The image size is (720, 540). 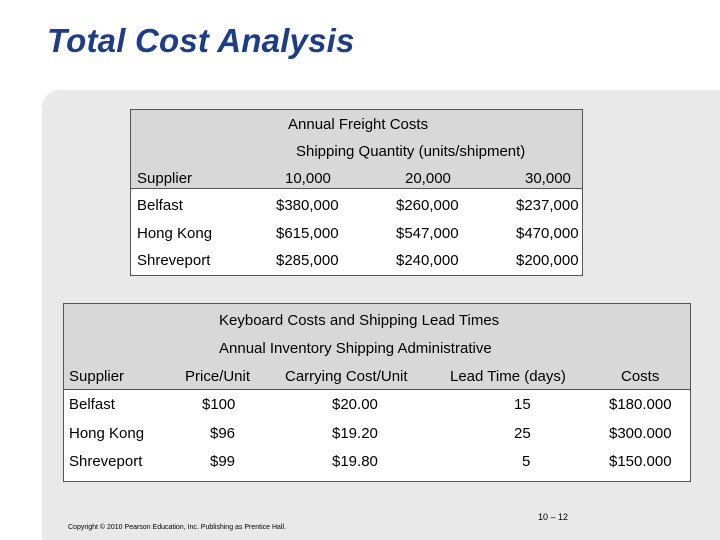 What do you see at coordinates (97, 376) in the screenshot?
I see `keyboard-col-supplier: Supplier` at bounding box center [97, 376].